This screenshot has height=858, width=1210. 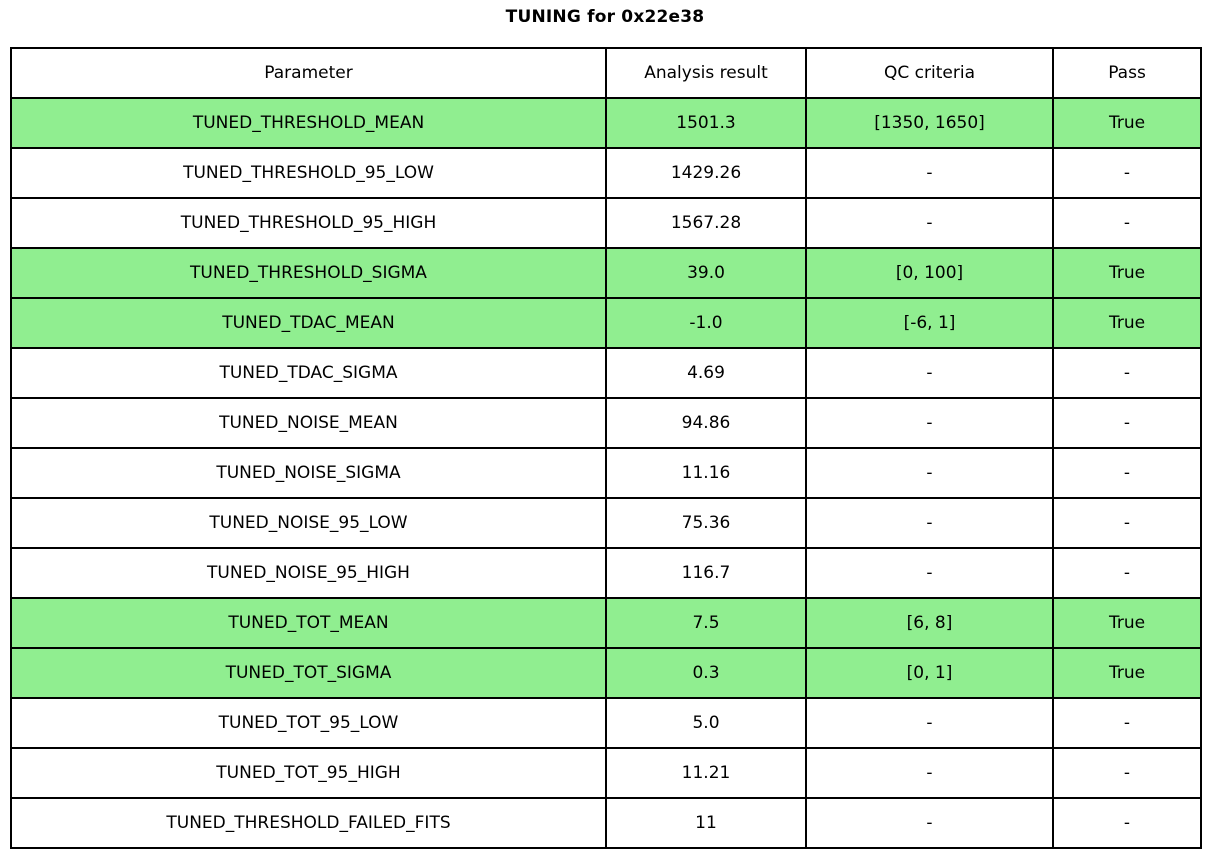 I want to click on qc-criteria-cell: [1350, 1650], so click(x=929, y=123).